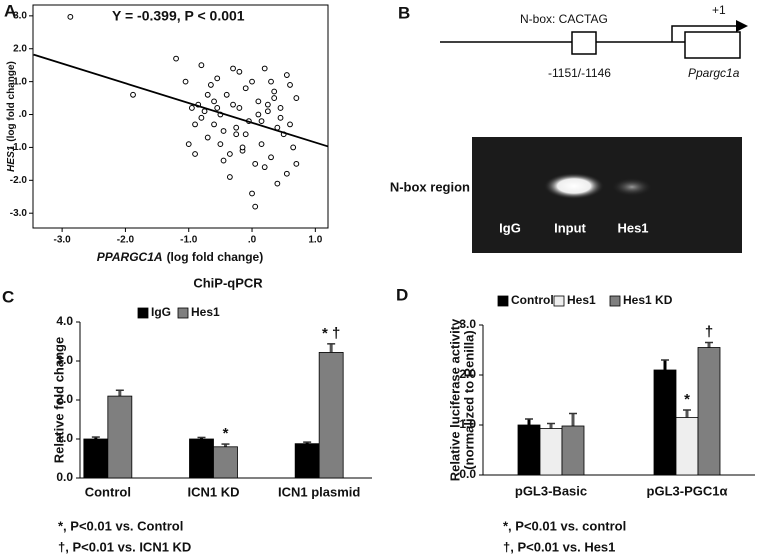 The height and width of the screenshot is (558, 762). What do you see at coordinates (714, 73) in the screenshot?
I see `gene-label: Ppargc1a` at bounding box center [714, 73].